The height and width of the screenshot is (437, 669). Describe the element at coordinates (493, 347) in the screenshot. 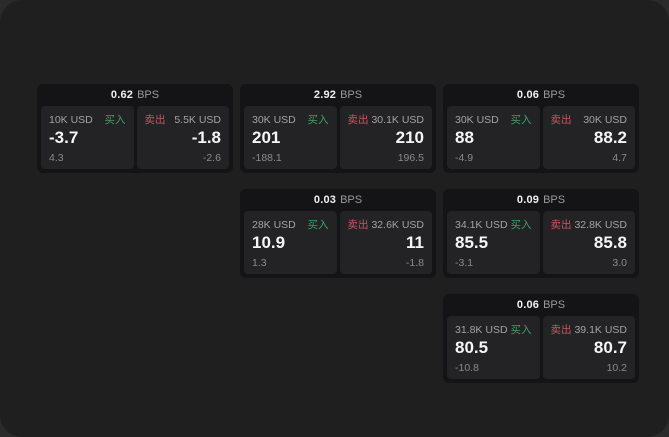

I see `buy-tile: 31.8K USD 买入 80.5 -10.8` at that location.